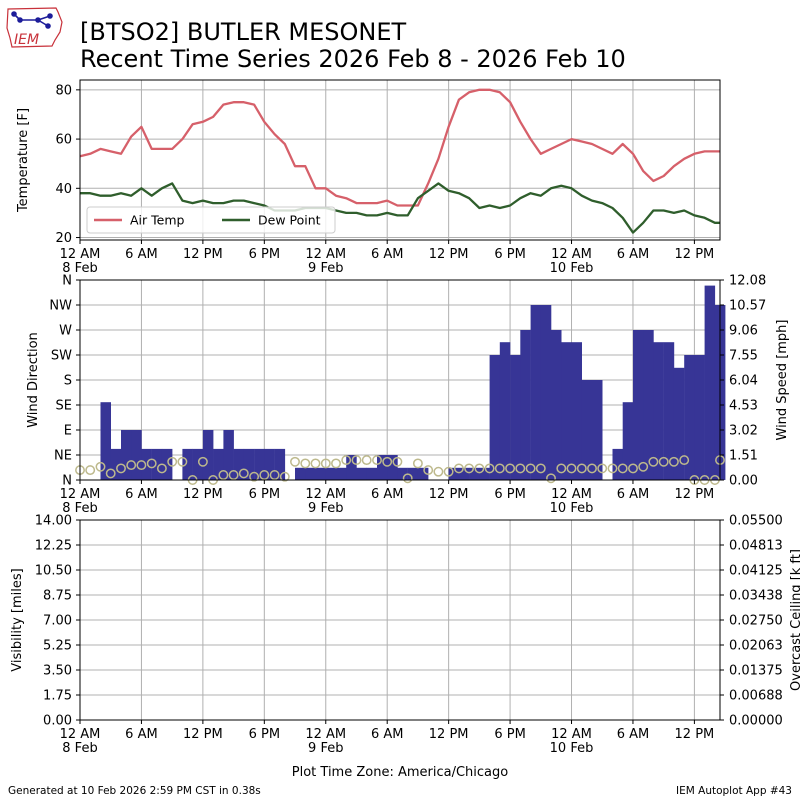 This screenshot has width=800, height=800. What do you see at coordinates (68, 431) in the screenshot?
I see `direction-tick-label: E` at bounding box center [68, 431].